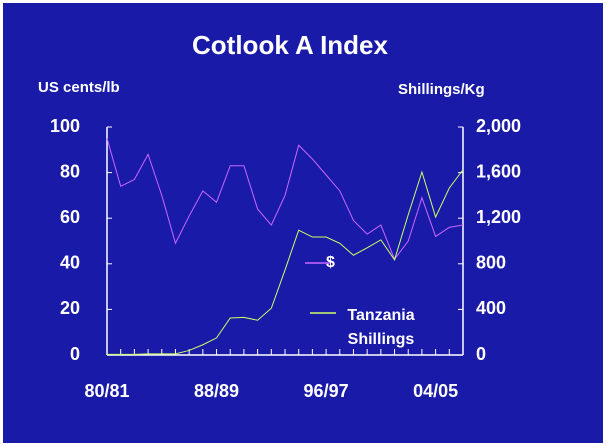  Describe the element at coordinates (498, 126) in the screenshot. I see `y2-tick-label: 2,000` at that location.